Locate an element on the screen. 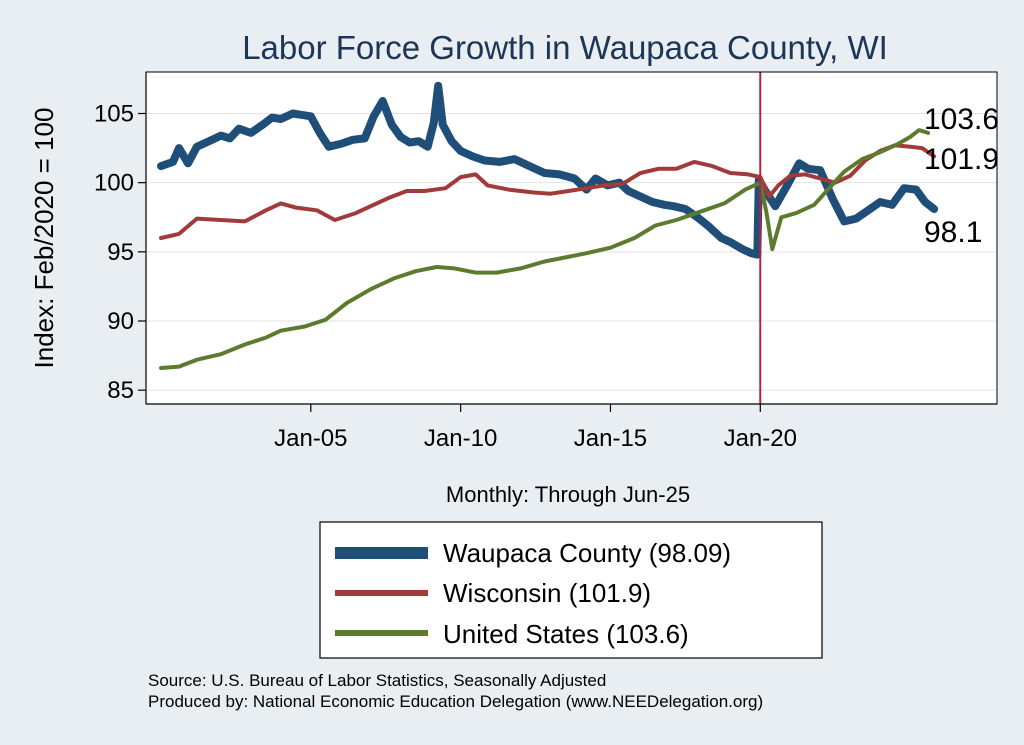 The image size is (1024, 745). y-axis-label: Index: Feb/2020 = 100 is located at coordinates (44, 238).